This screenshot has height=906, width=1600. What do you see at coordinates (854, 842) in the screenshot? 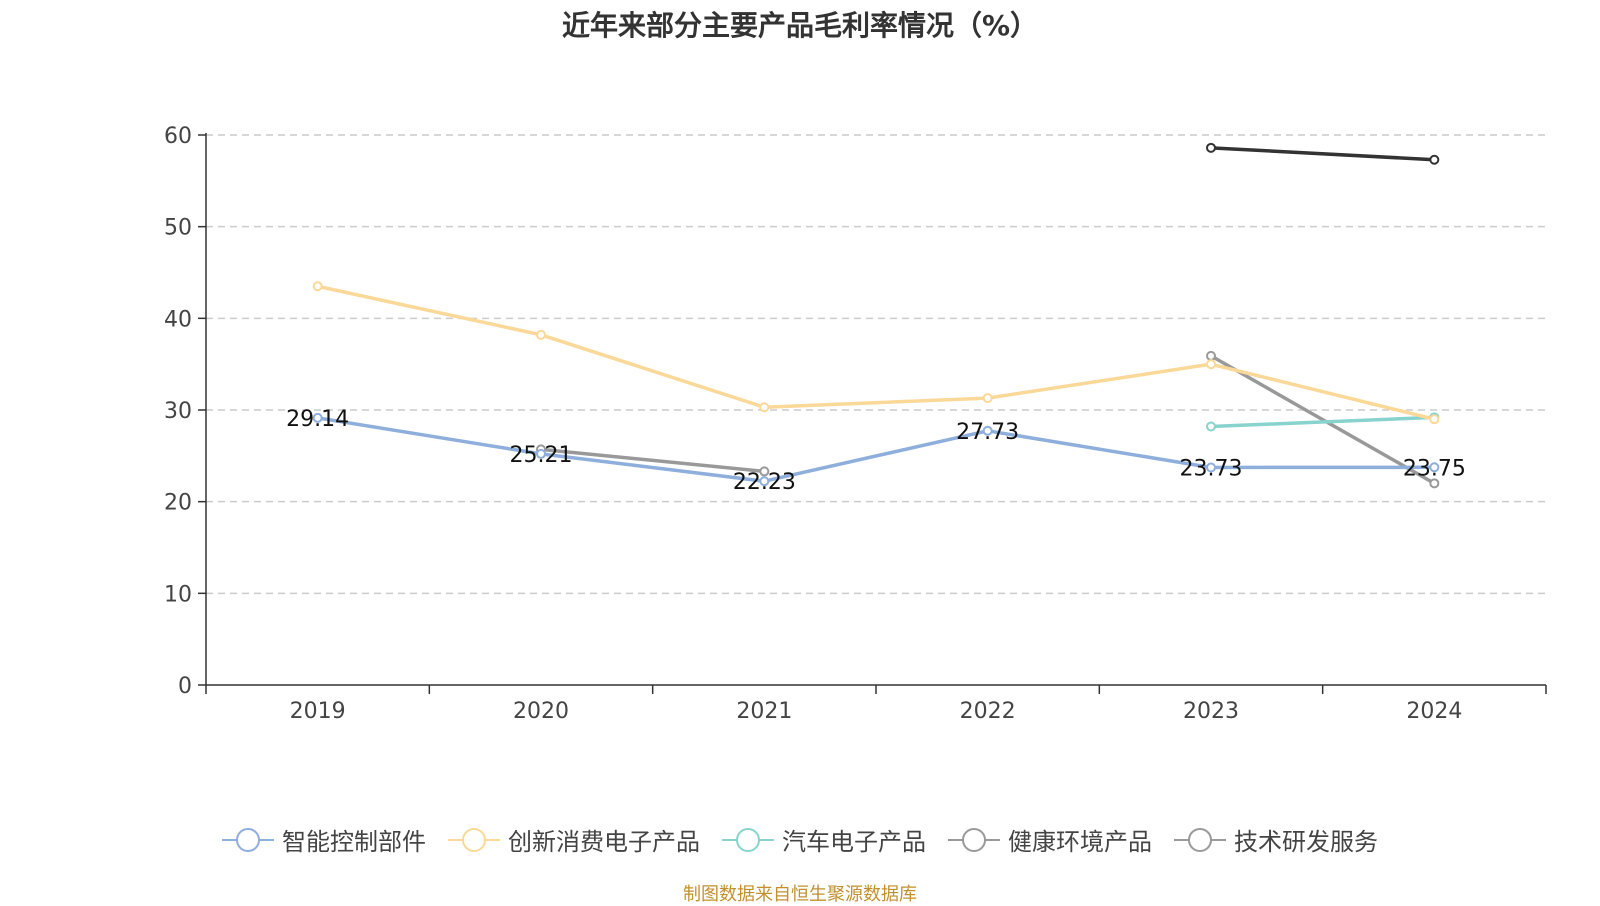
I see `legend-label: 汽车电子产品` at bounding box center [854, 842].